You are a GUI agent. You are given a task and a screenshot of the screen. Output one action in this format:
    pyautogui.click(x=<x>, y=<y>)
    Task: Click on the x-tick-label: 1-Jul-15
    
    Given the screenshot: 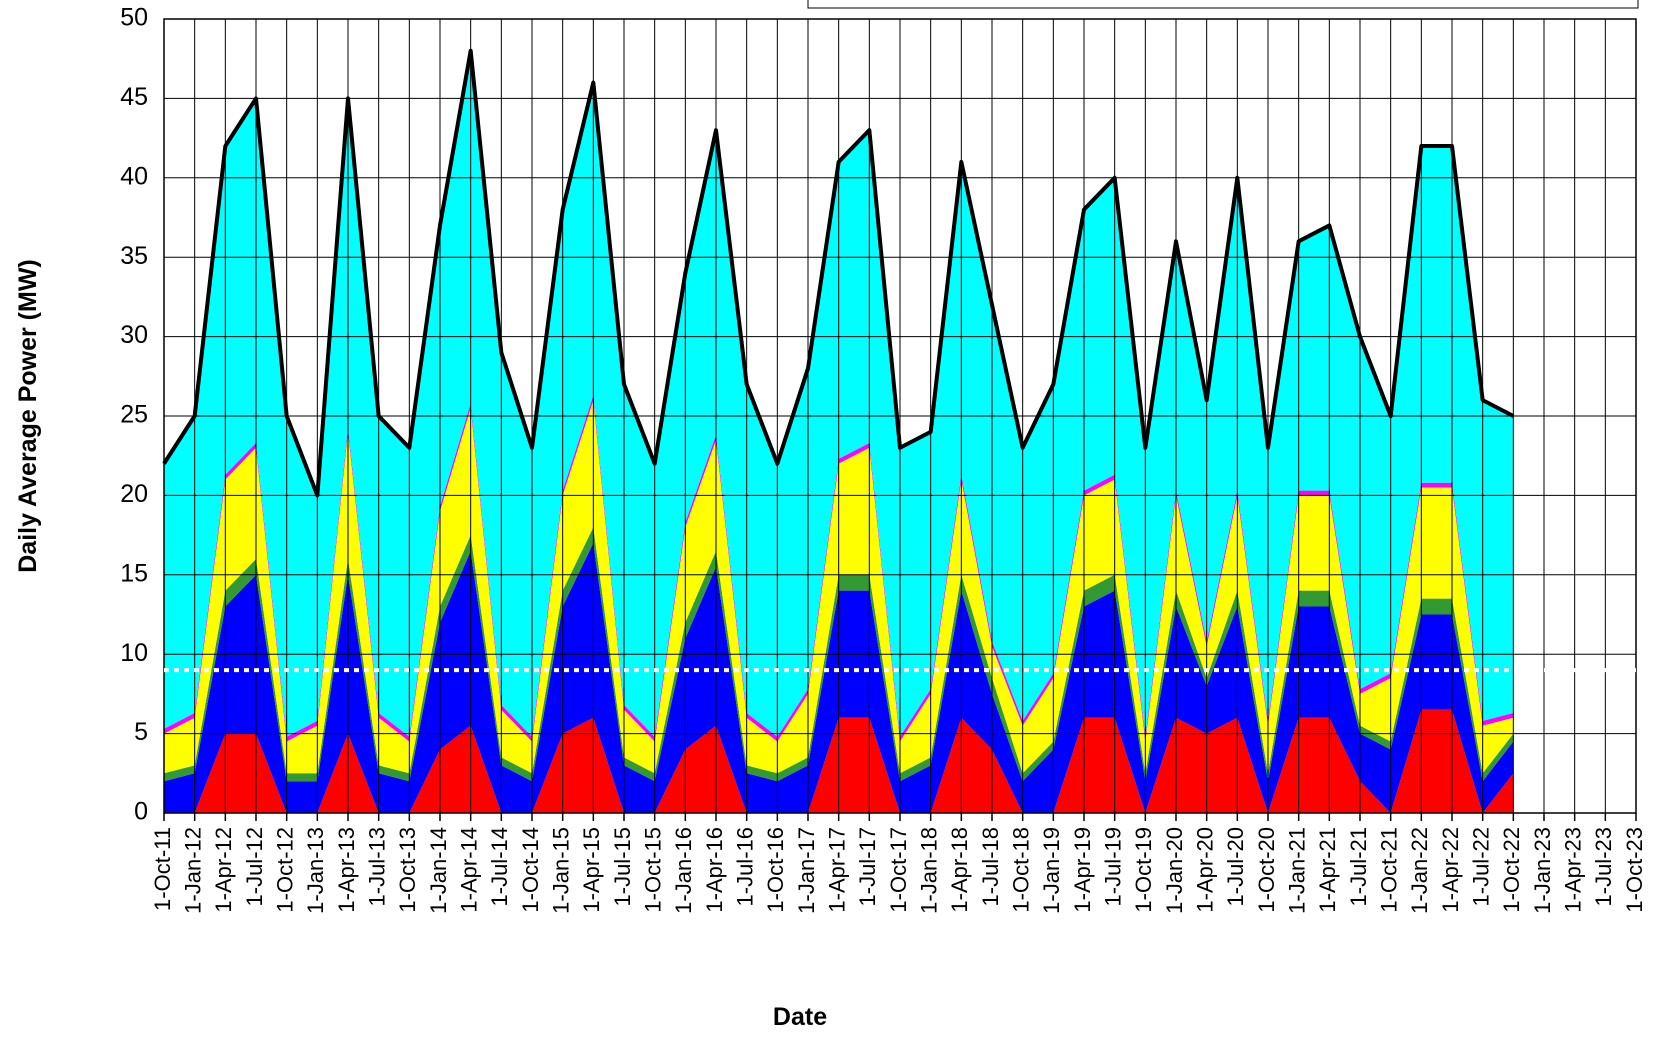 What is the action you would take?
    pyautogui.click(x=622, y=866)
    